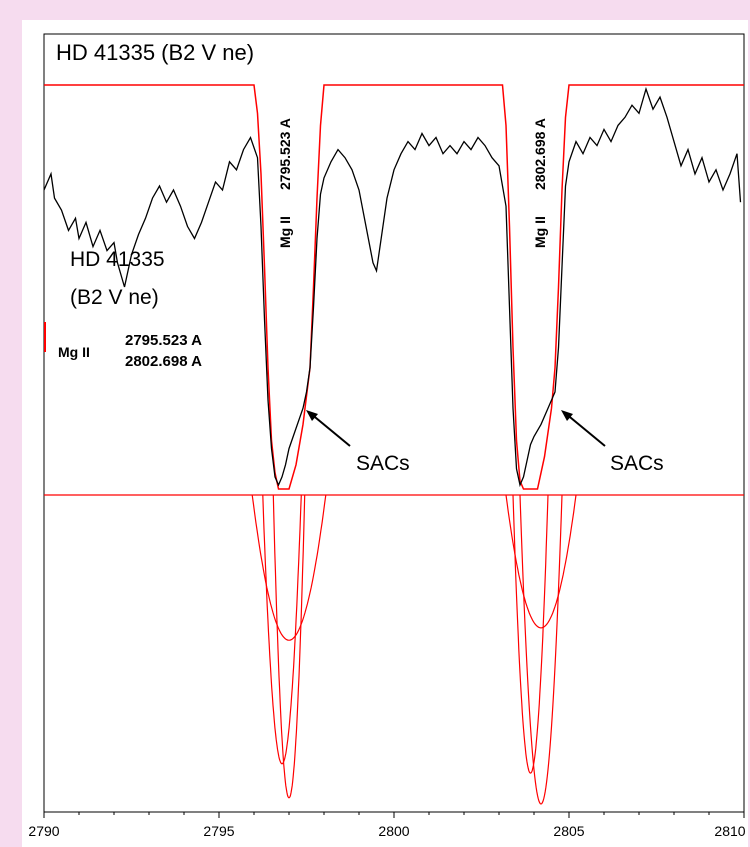 This screenshot has height=847, width=750. I want to click on line-id-2-ion: Mg II, so click(540, 232).